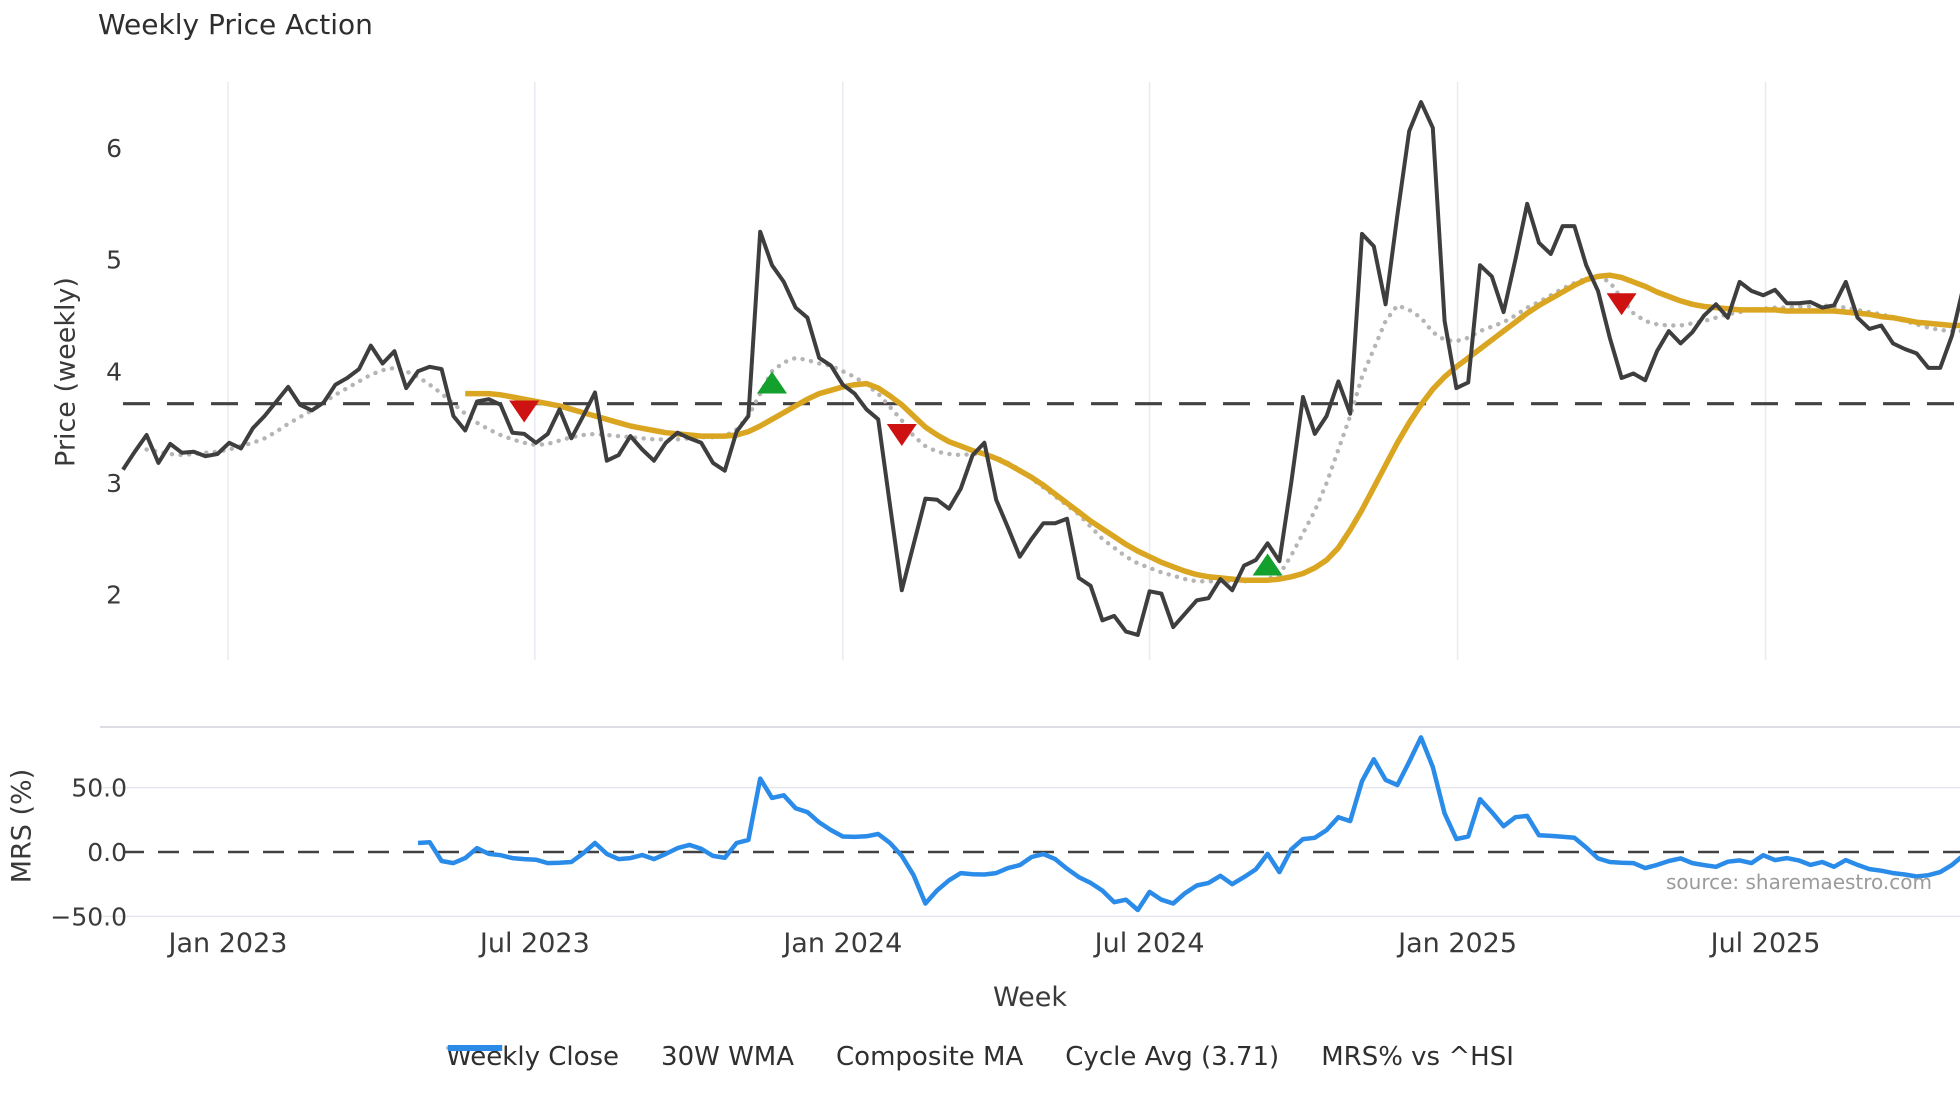  Describe the element at coordinates (1799, 882) in the screenshot. I see `source-watermark: source: sharemaestro.com` at that location.